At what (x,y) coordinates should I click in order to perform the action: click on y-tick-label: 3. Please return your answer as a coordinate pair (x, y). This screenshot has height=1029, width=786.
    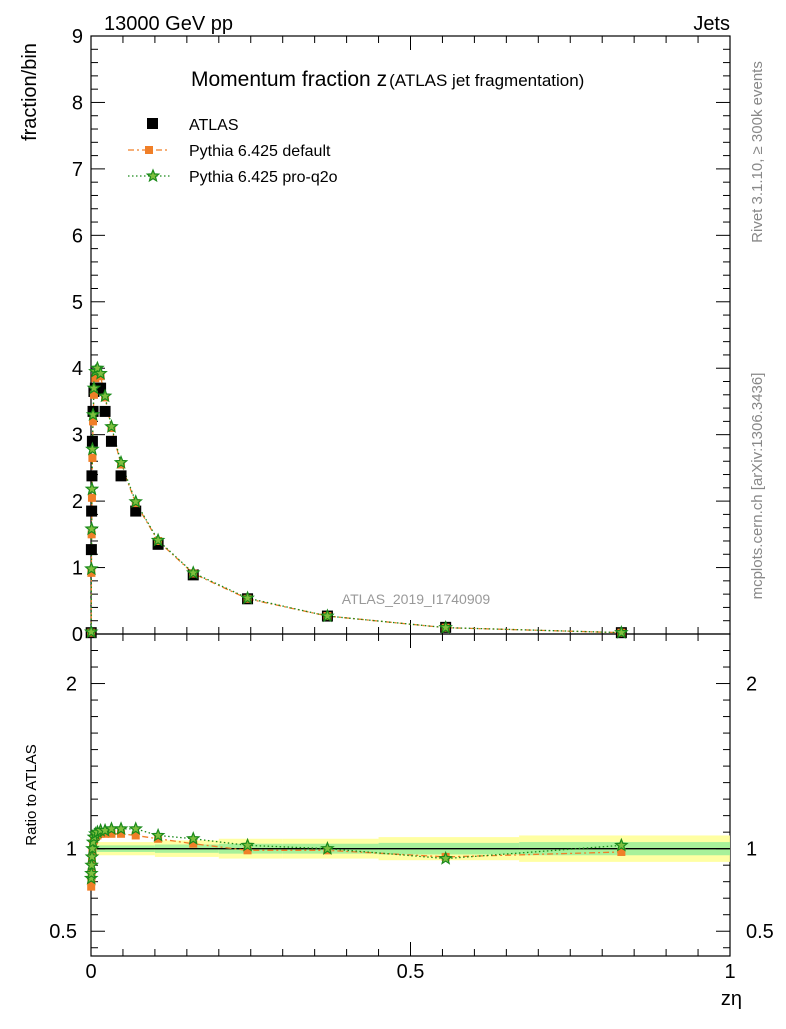
    Looking at the image, I should click on (77, 436).